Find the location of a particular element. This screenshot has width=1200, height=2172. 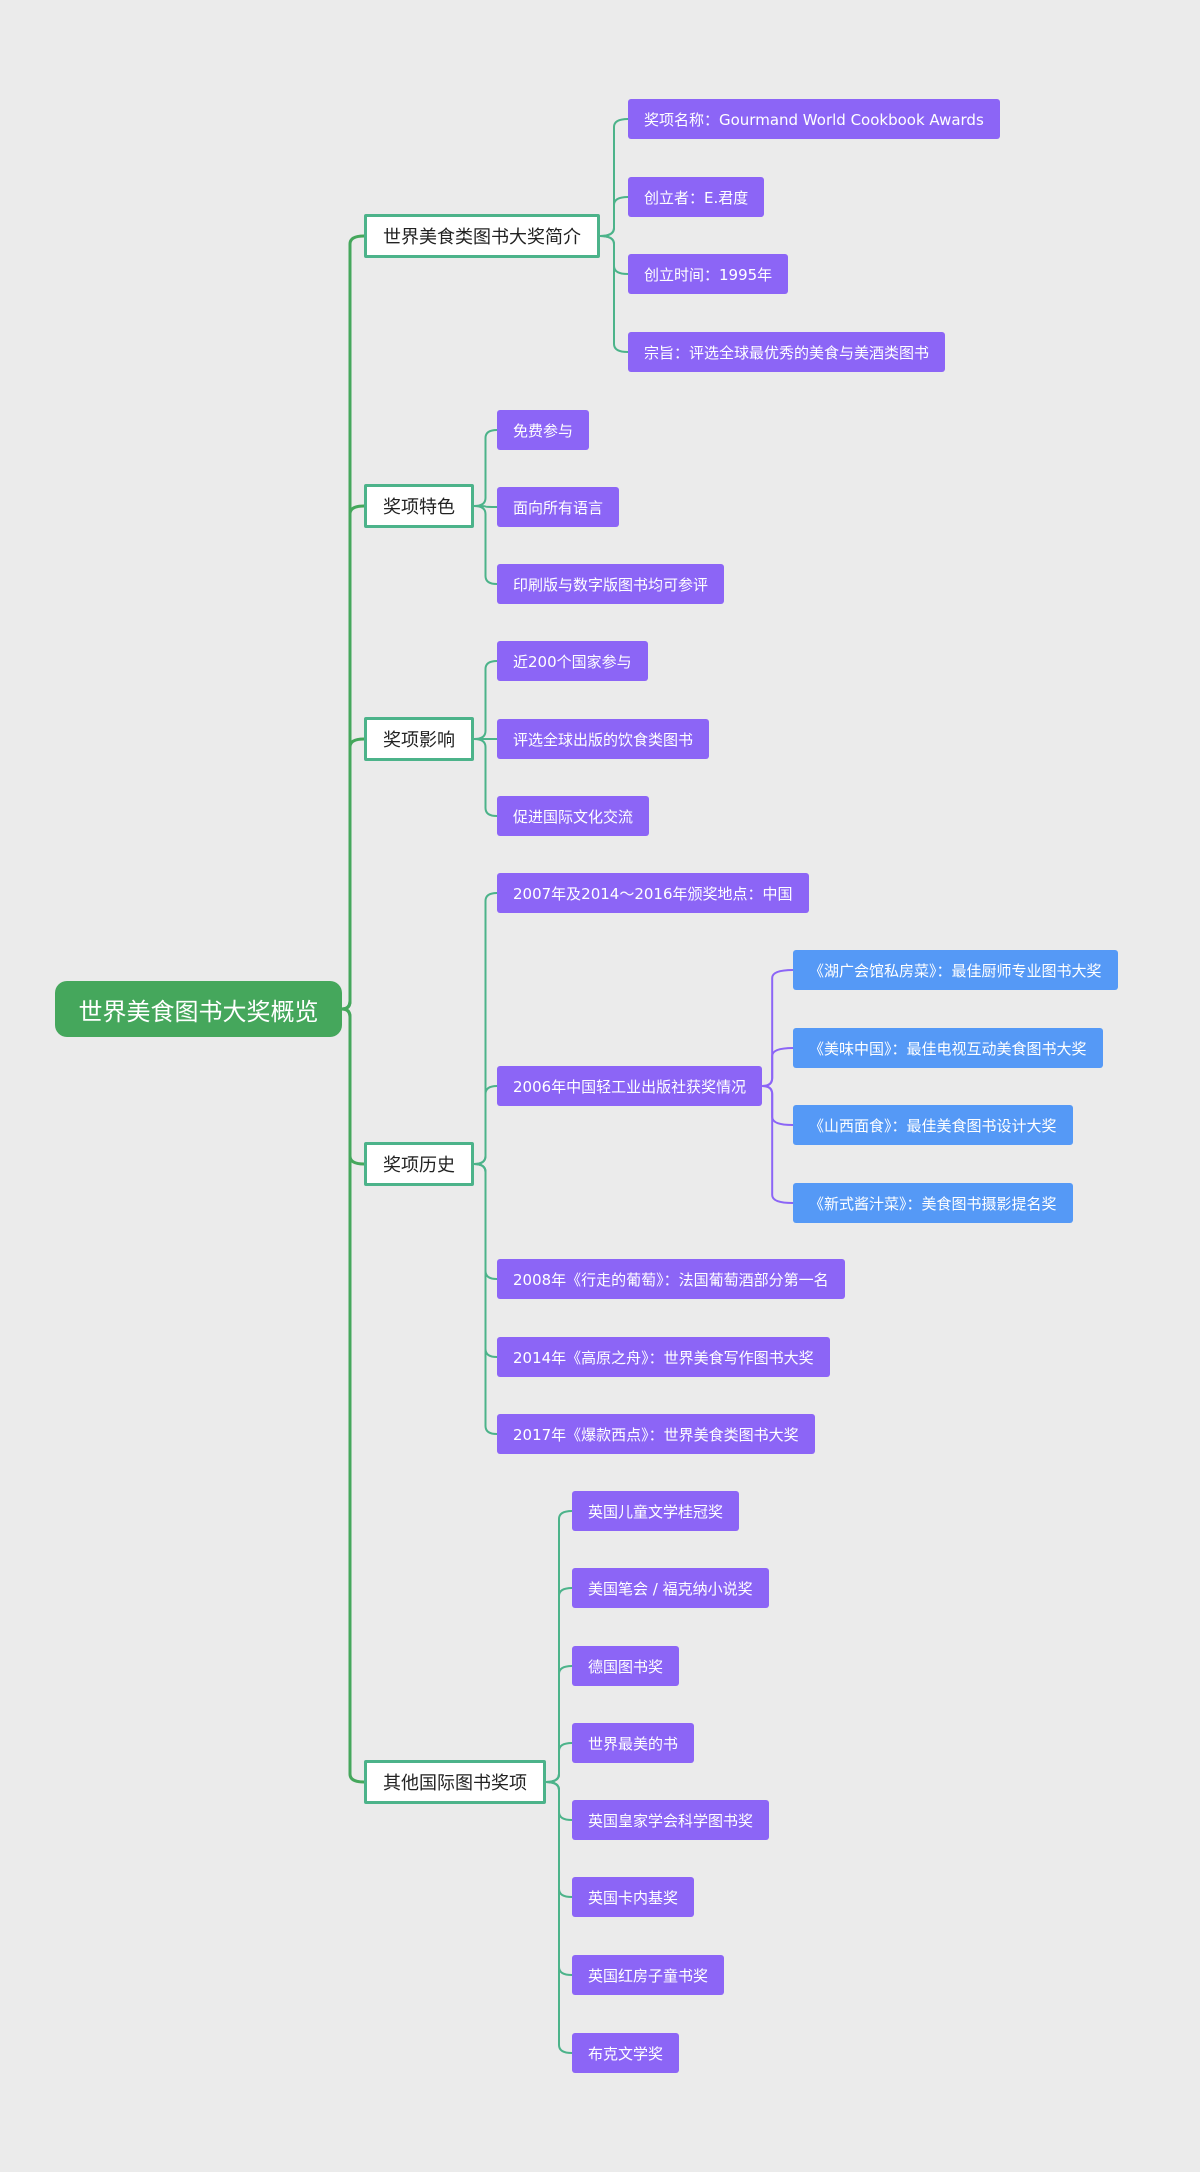

leaf-history: 2014年《高原之舟》：世界美食写作图书大奖 is located at coordinates (663, 1357).